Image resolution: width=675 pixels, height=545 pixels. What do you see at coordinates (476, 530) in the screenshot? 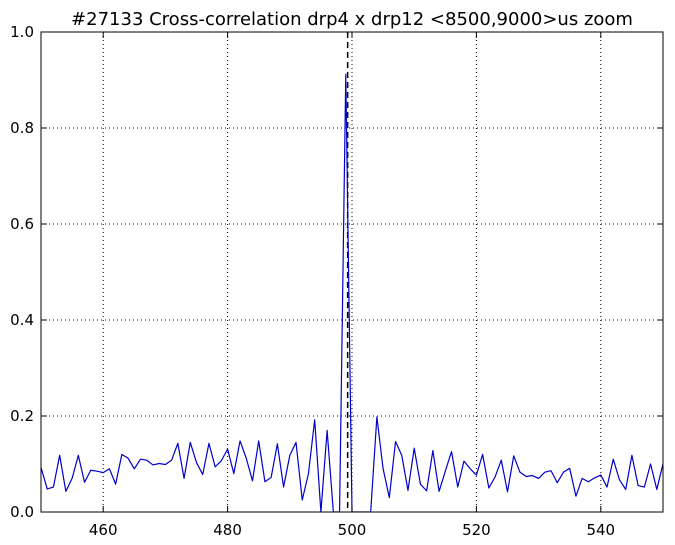
I see `x-tick-label: 520` at bounding box center [476, 530].